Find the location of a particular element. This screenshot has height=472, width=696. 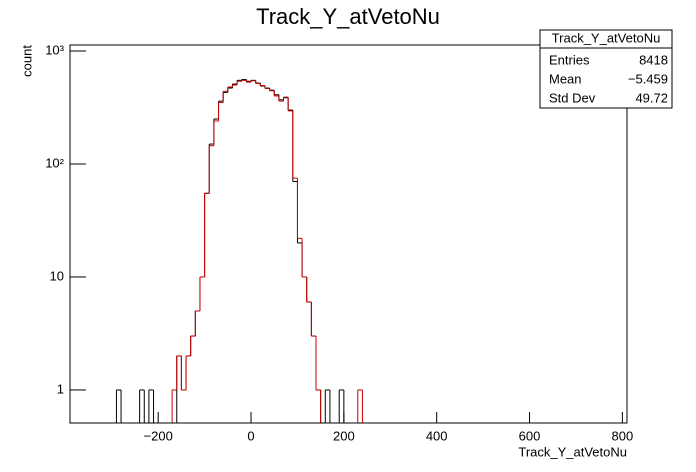

stats-value: 49.72 is located at coordinates (651, 97).